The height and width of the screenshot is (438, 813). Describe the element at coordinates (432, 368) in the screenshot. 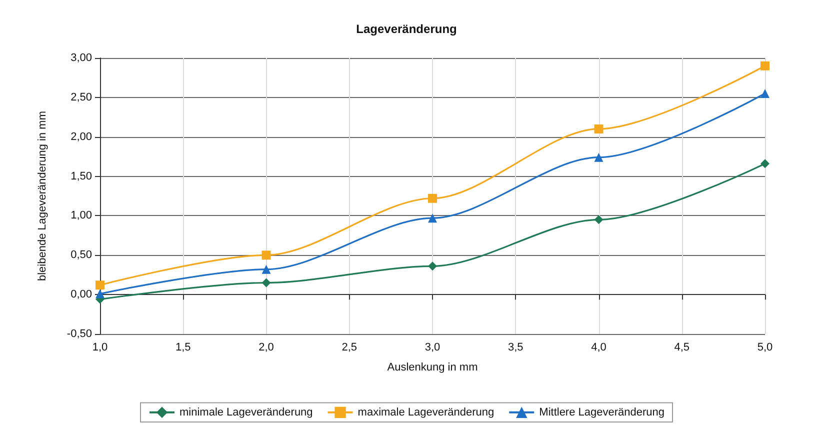

I see `x-axis-title: Auslenkung in mm` at that location.